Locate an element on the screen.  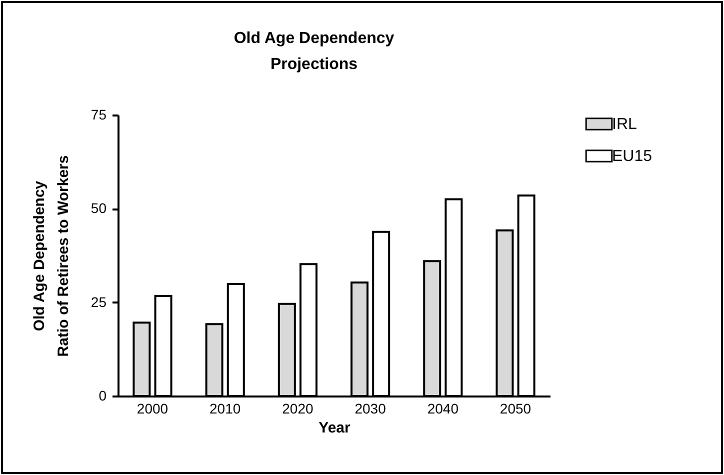
x-tick-label: 2040 is located at coordinates (443, 408).